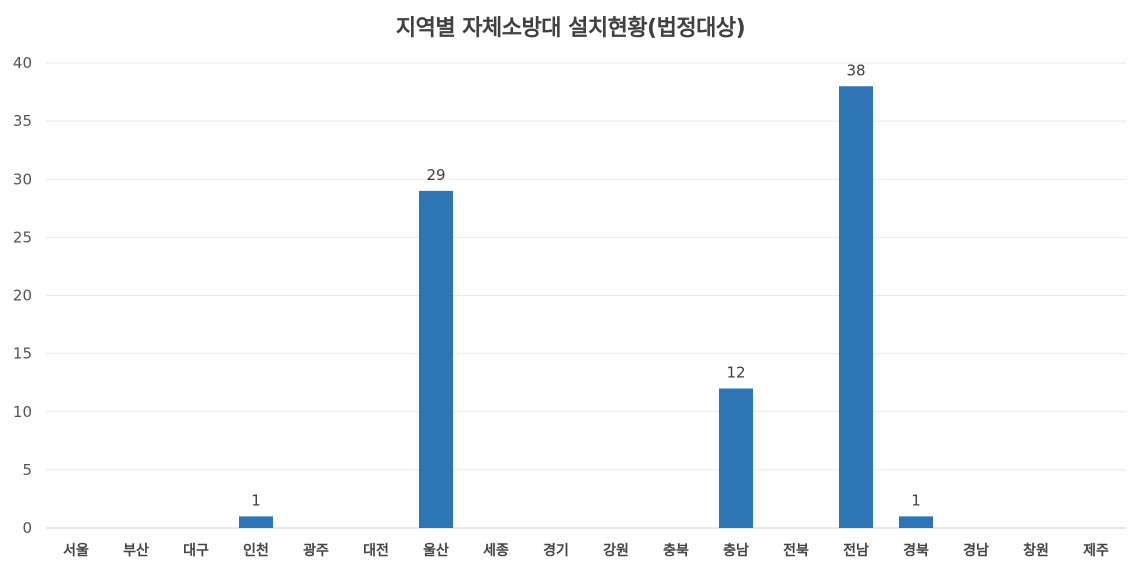 Image resolution: width=1141 pixels, height=569 pixels. I want to click on bar-경북, so click(916, 522).